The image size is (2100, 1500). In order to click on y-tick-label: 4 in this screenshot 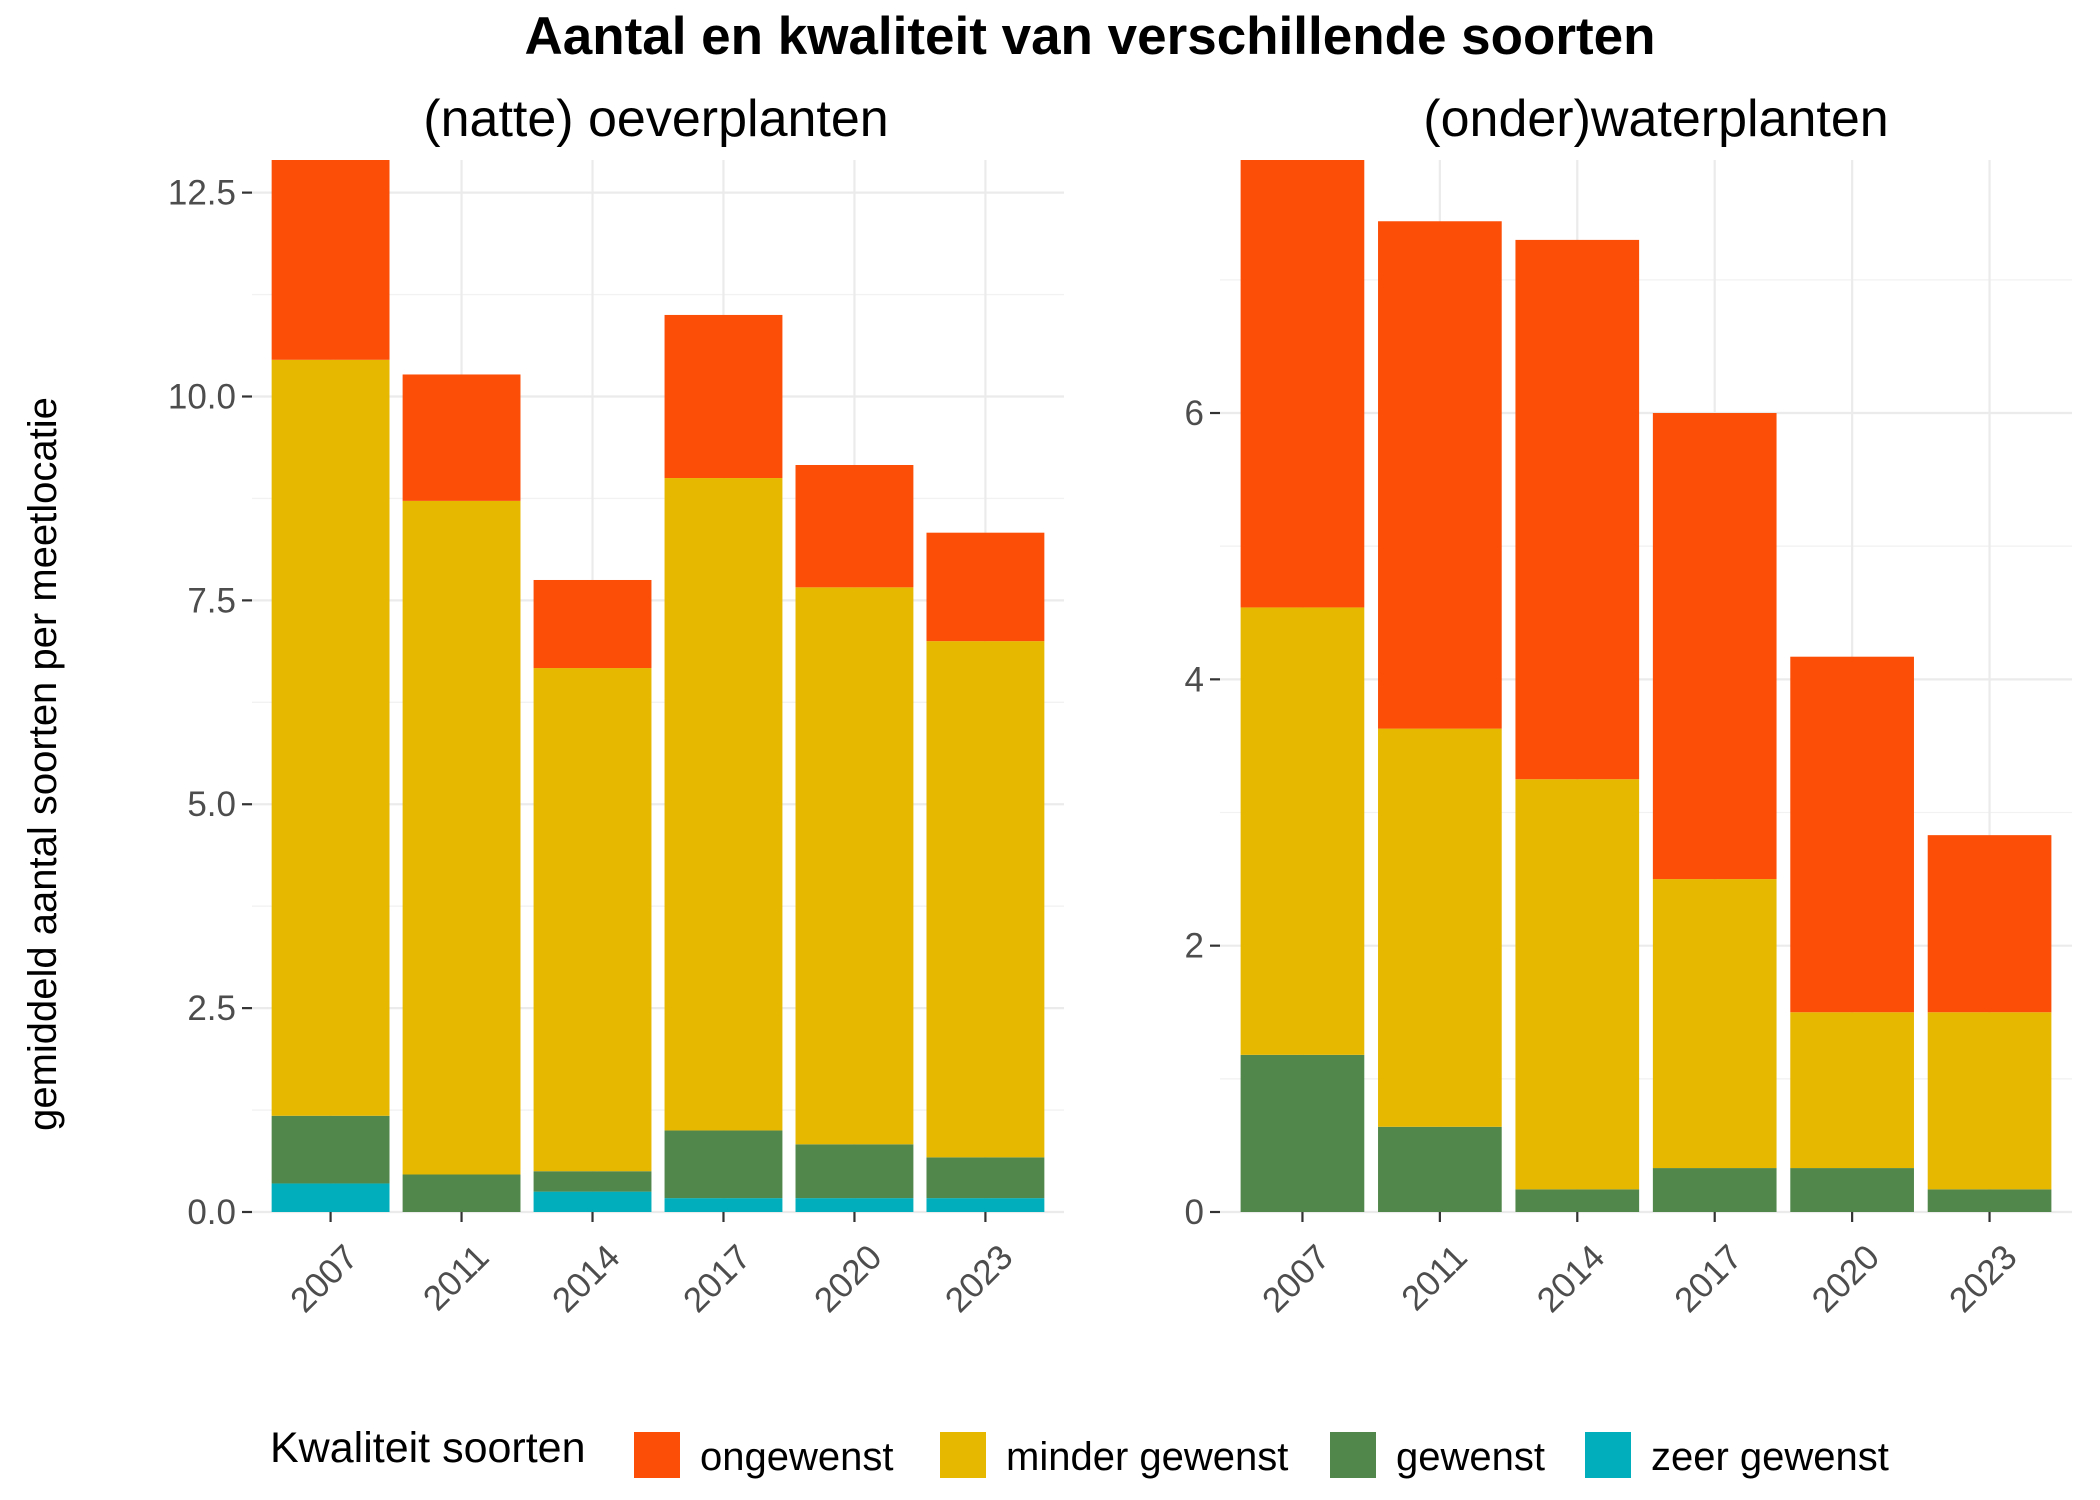, I will do `click(1194, 679)`.